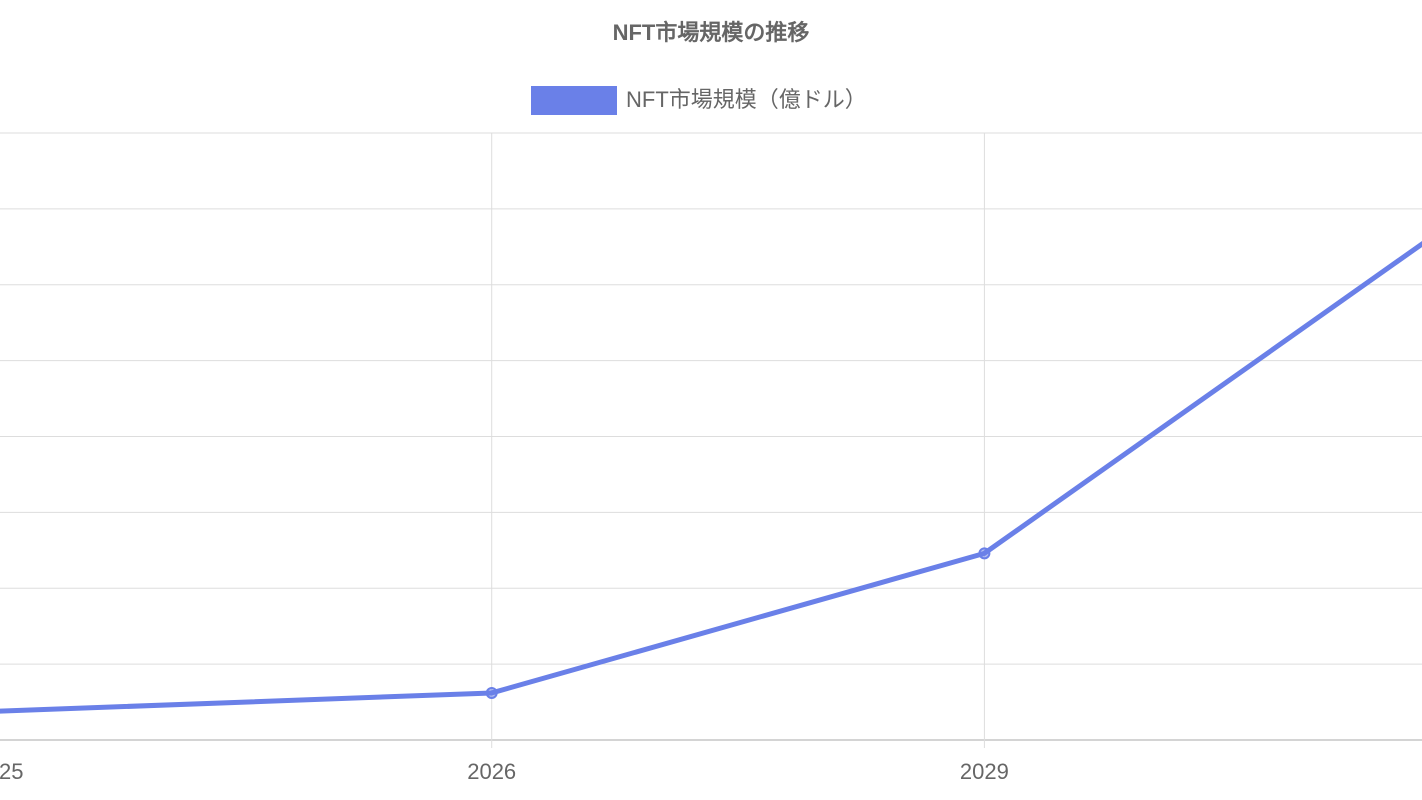  Describe the element at coordinates (746, 99) in the screenshot. I see `legend-label: NFT市場規模（億ドル）` at that location.